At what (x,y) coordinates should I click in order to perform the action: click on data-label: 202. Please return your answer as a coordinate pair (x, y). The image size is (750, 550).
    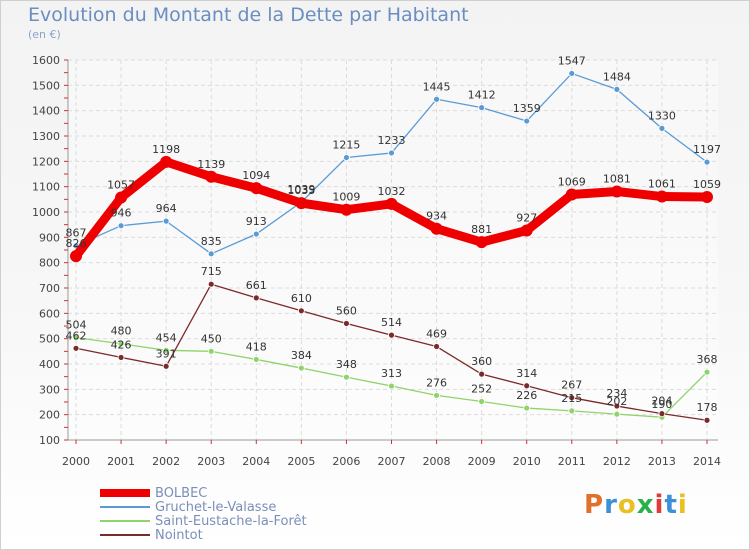
    Looking at the image, I should click on (616, 401).